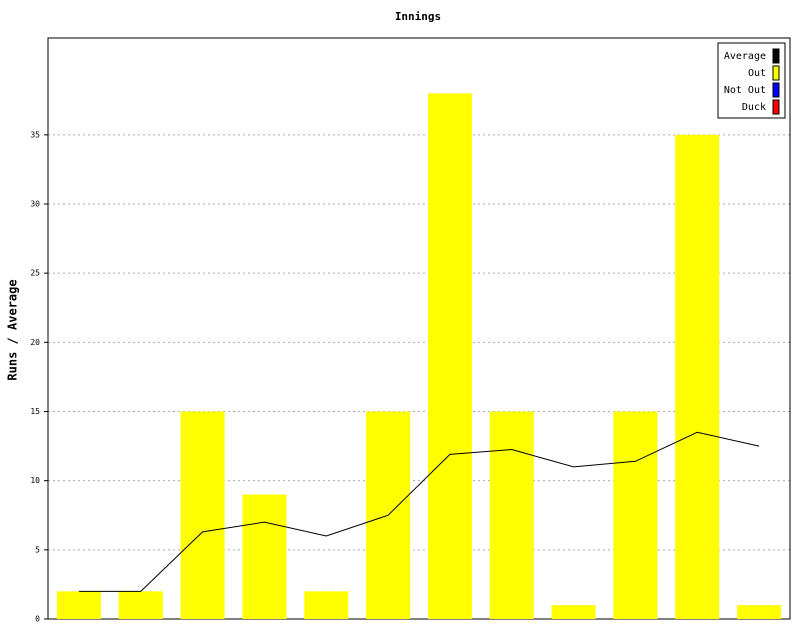 The height and width of the screenshot is (640, 800). What do you see at coordinates (418, 16) in the screenshot?
I see `chart-title: Innings` at bounding box center [418, 16].